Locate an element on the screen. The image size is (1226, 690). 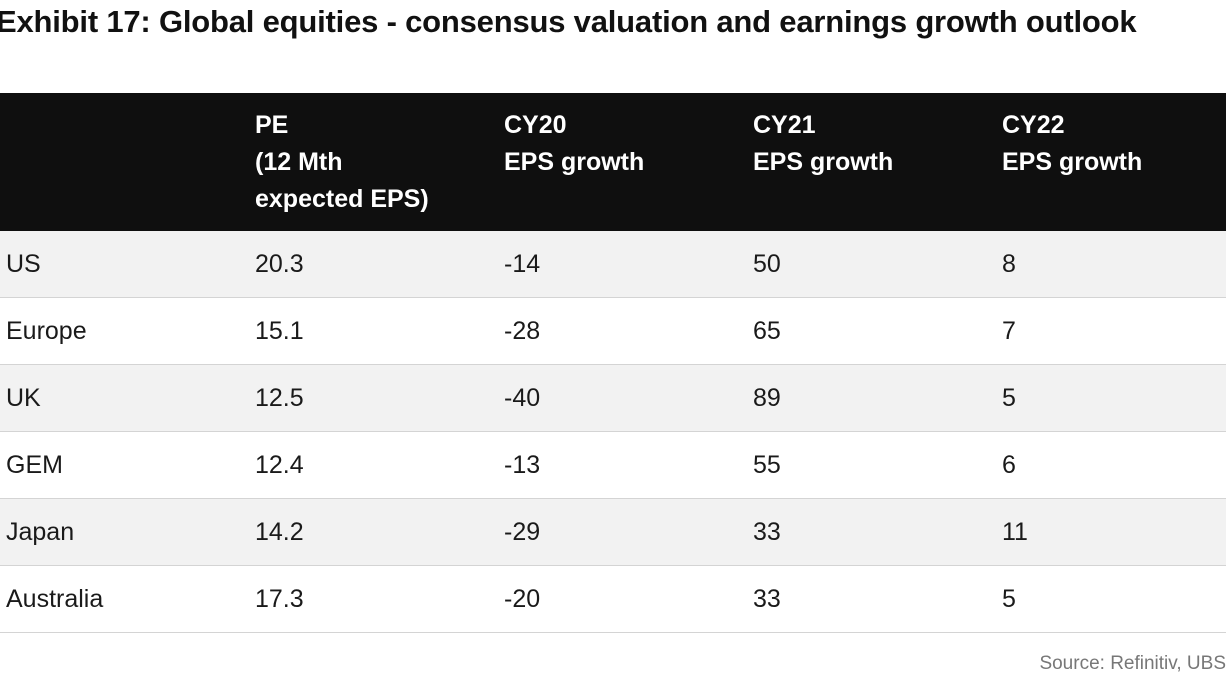
table-cell-cy21: 55 is located at coordinates (767, 465).